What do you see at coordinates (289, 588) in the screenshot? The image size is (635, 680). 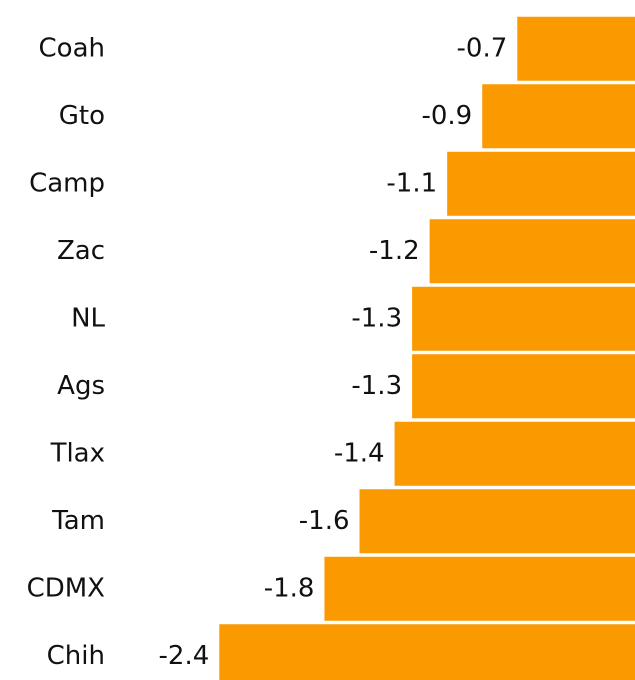 I see `value-label: -1.8` at bounding box center [289, 588].